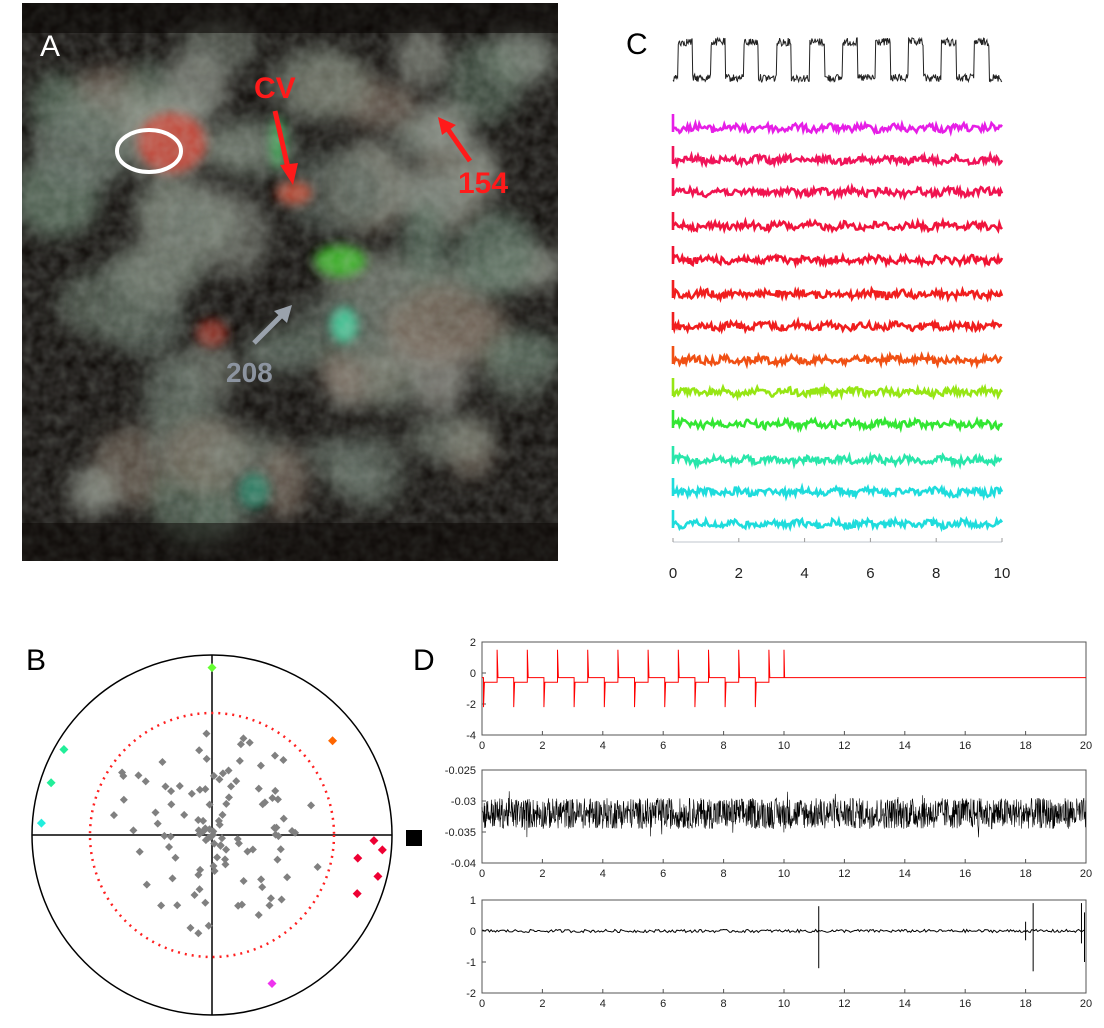 This screenshot has width=1104, height=1028. I want to click on y-tick-label: -0.035, so click(460, 833).